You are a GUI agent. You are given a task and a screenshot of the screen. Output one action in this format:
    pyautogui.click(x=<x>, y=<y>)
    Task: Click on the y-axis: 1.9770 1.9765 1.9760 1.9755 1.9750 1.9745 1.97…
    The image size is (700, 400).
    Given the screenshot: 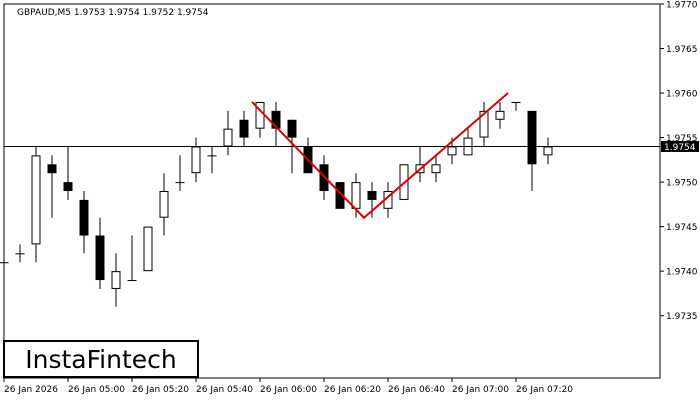 What is the action you would take?
    pyautogui.click(x=679, y=161)
    